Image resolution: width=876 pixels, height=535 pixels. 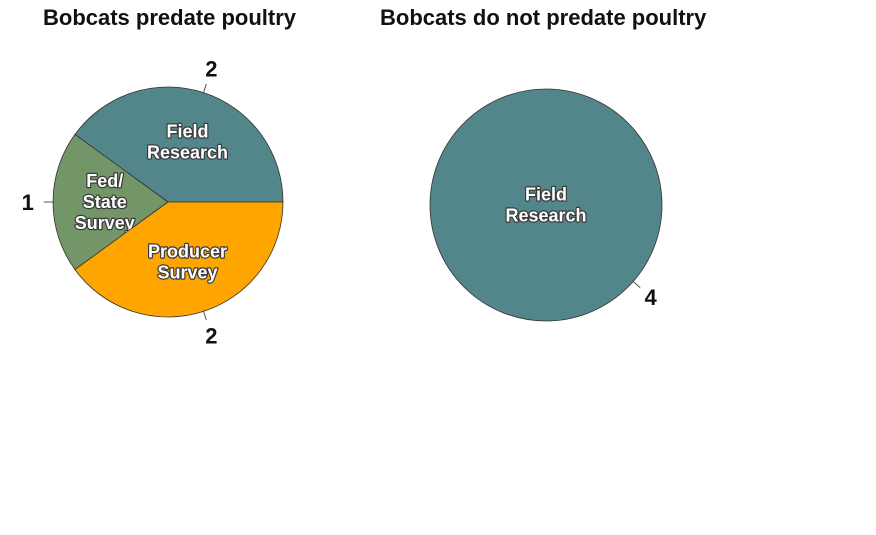 What do you see at coordinates (187, 262) in the screenshot?
I see `slice-label-producer-survey: Producer Survey` at bounding box center [187, 262].